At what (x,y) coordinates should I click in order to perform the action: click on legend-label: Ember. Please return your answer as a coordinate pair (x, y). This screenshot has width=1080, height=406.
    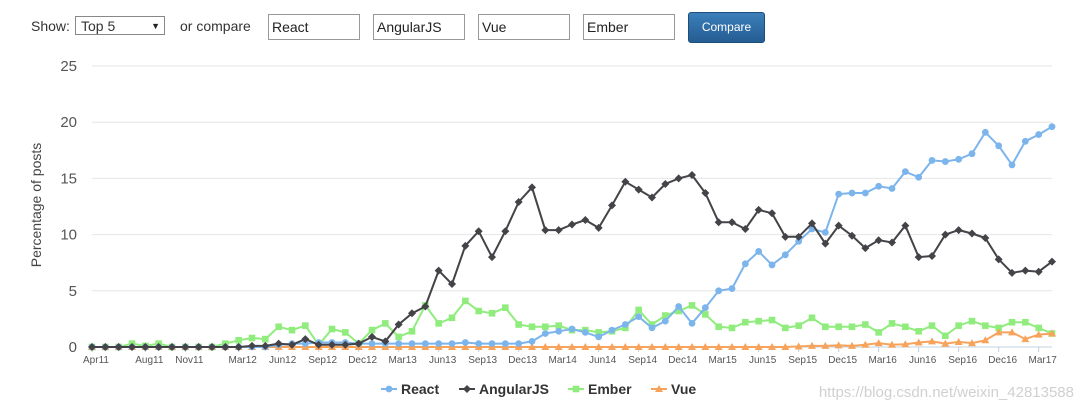
    Looking at the image, I should click on (610, 389).